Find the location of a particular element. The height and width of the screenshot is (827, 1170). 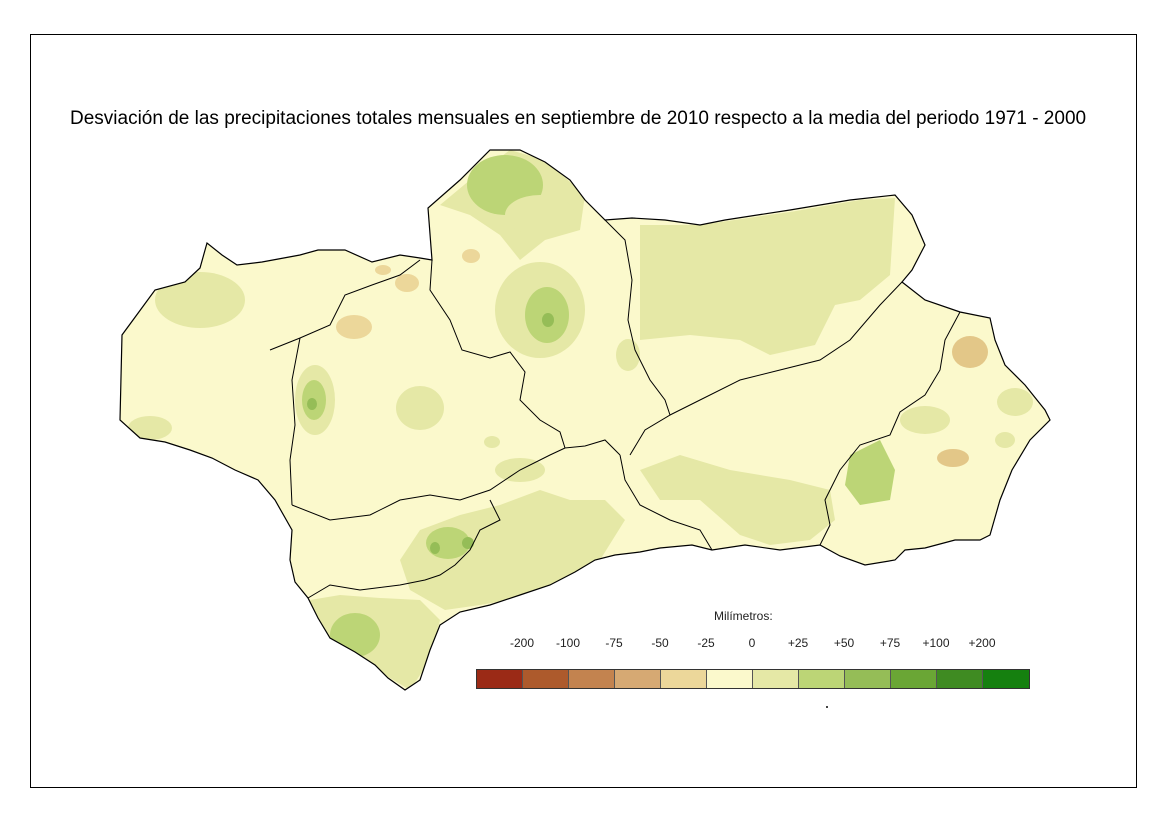

legend-labels: -200 -100 -75 -50 -25 0 +25 +50 +75 +100 +200 is located at coordinates (756, 645).